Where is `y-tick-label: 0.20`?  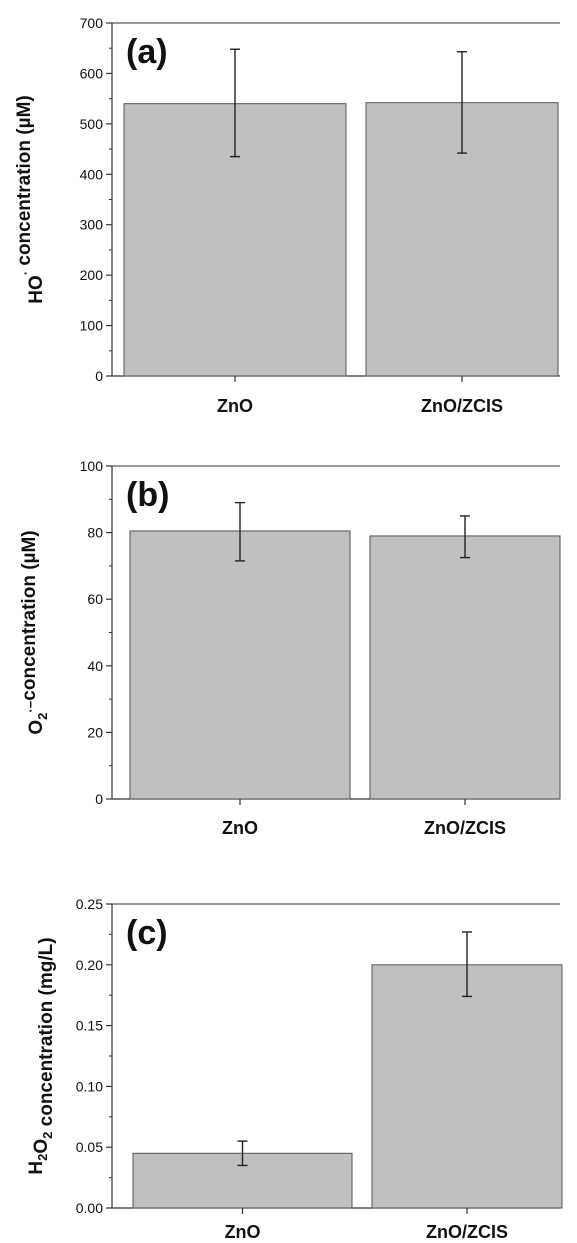 y-tick-label: 0.20 is located at coordinates (89, 965).